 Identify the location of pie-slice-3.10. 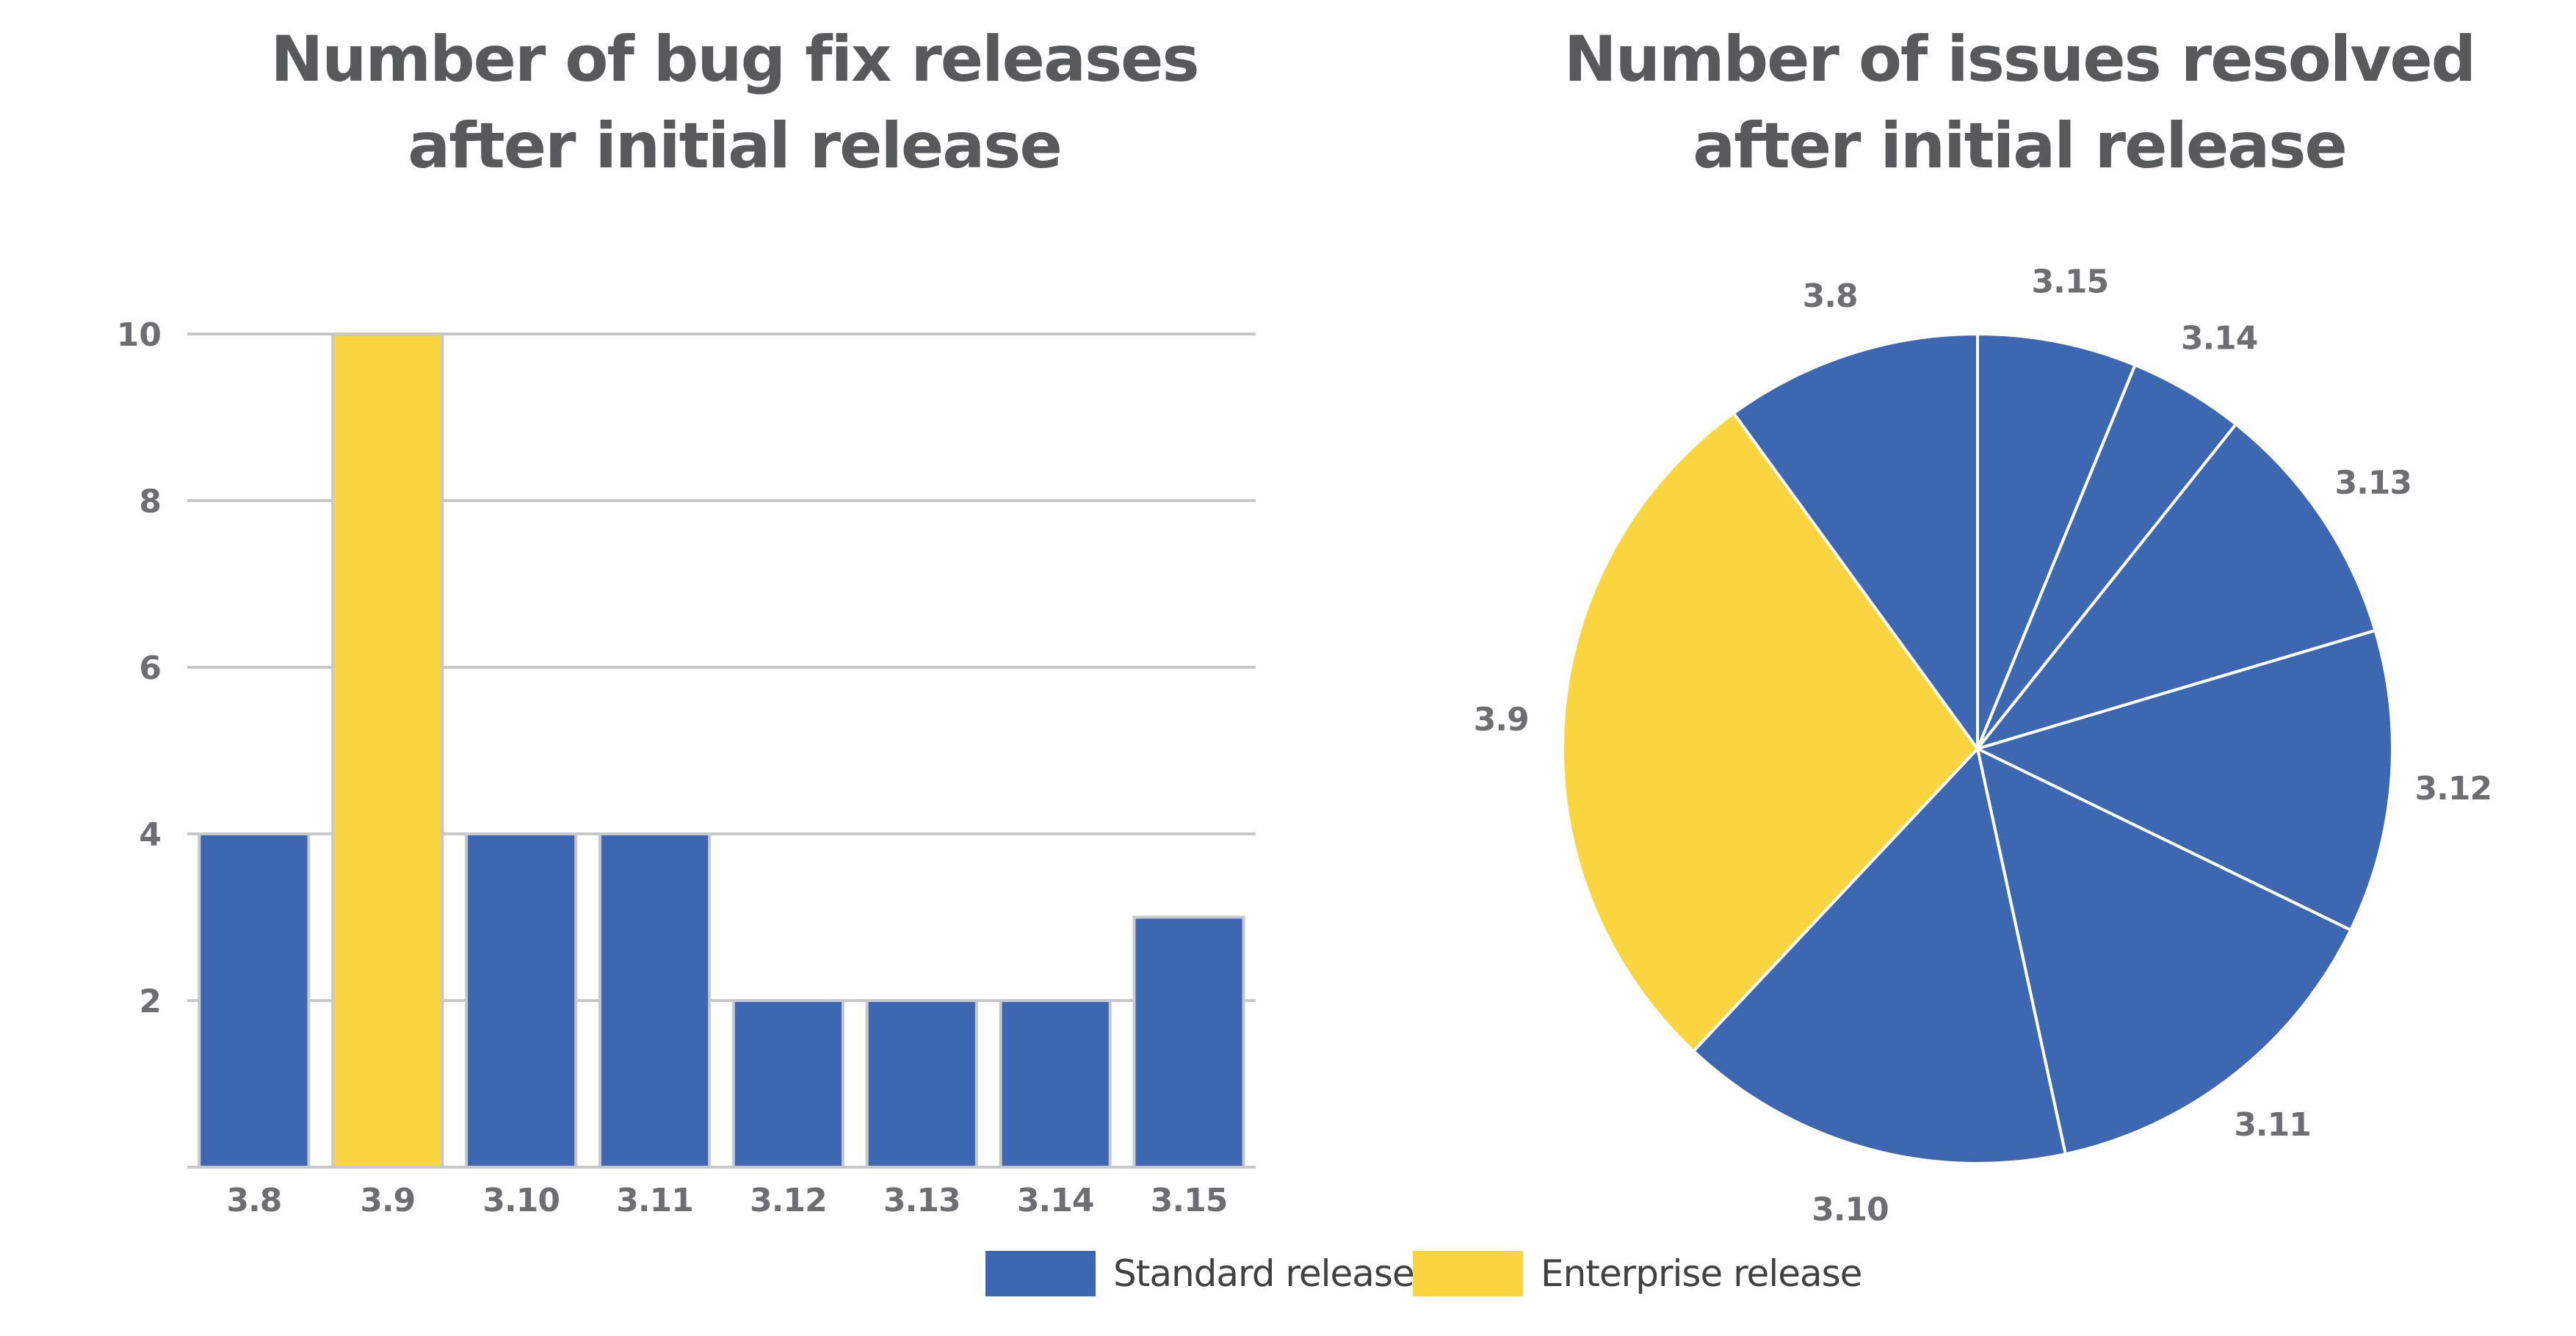
(1879, 956).